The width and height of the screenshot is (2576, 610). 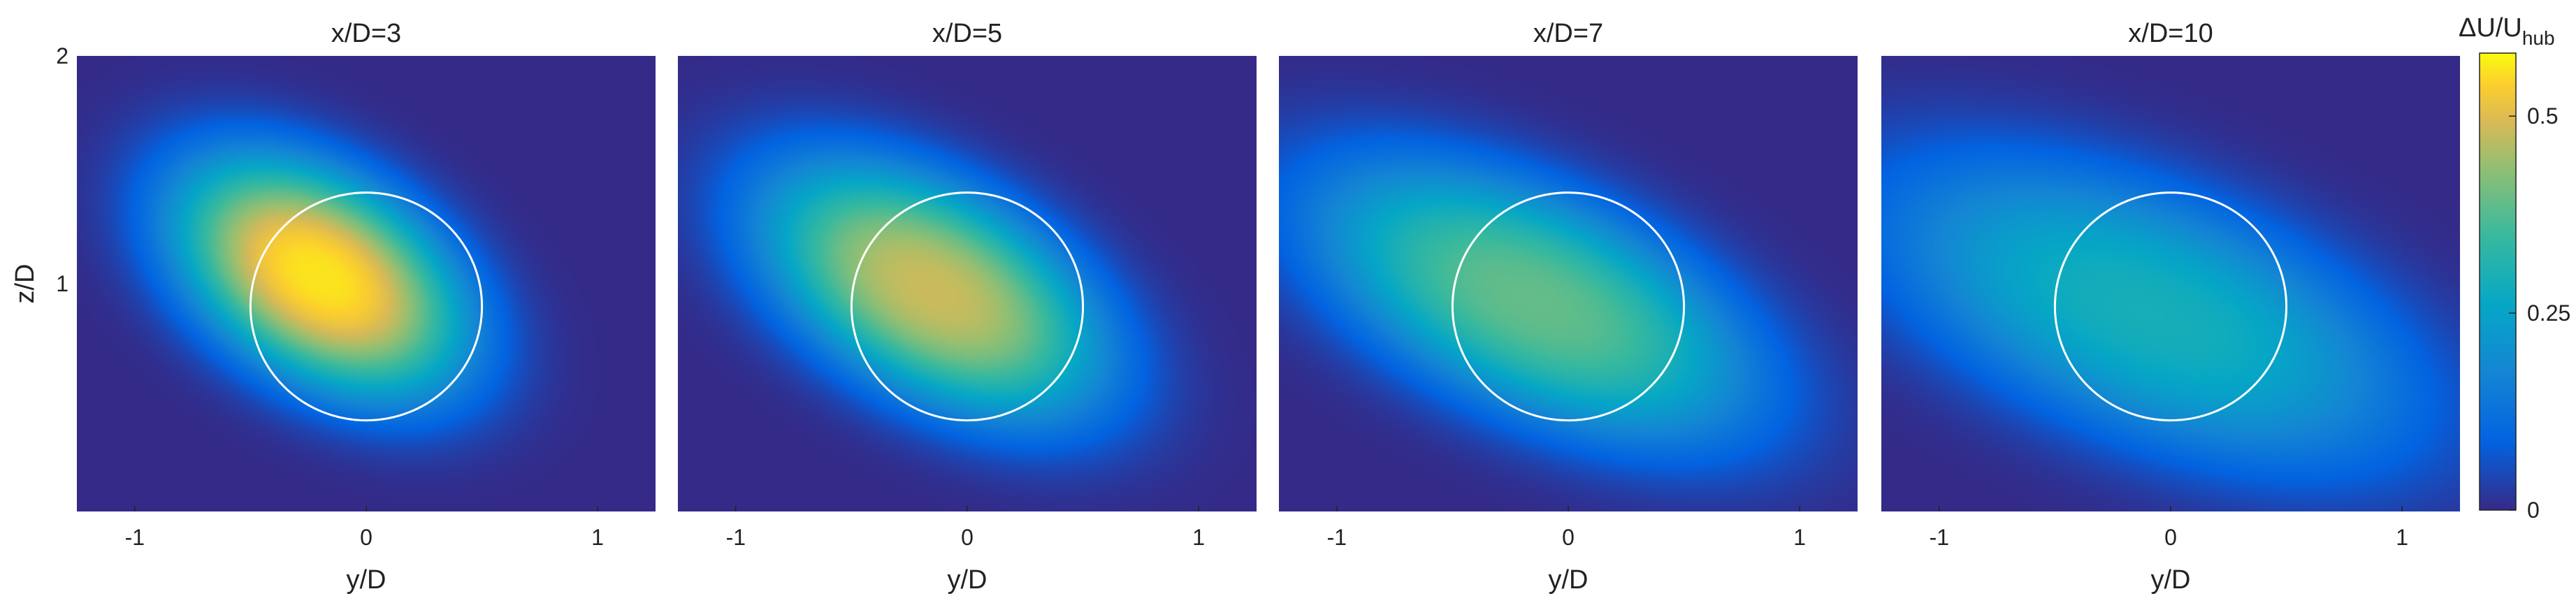 What do you see at coordinates (25, 284) in the screenshot?
I see `y-axis-label: z/D` at bounding box center [25, 284].